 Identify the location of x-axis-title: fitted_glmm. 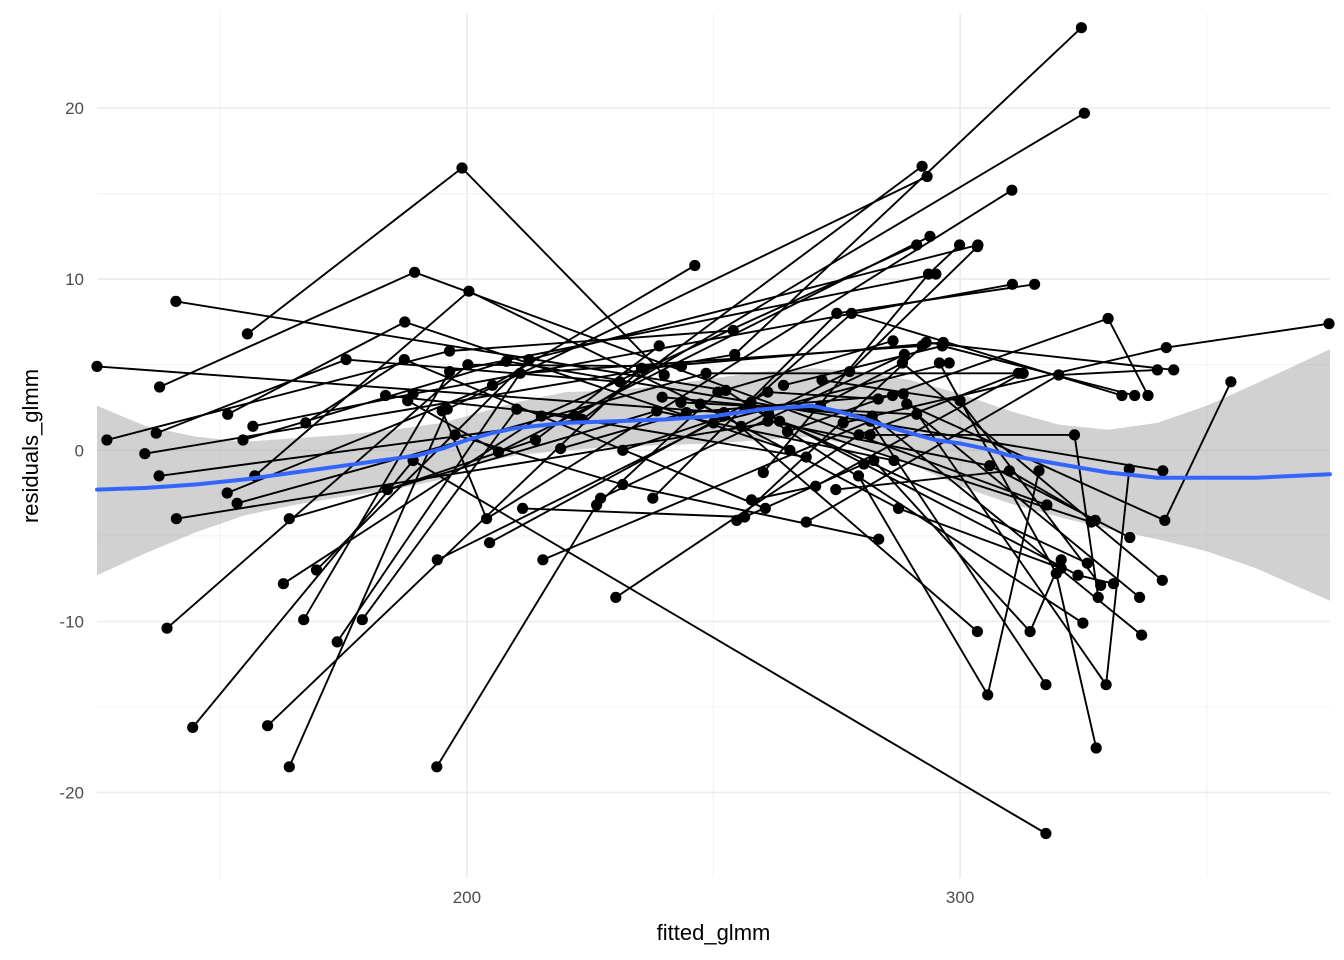
(714, 932).